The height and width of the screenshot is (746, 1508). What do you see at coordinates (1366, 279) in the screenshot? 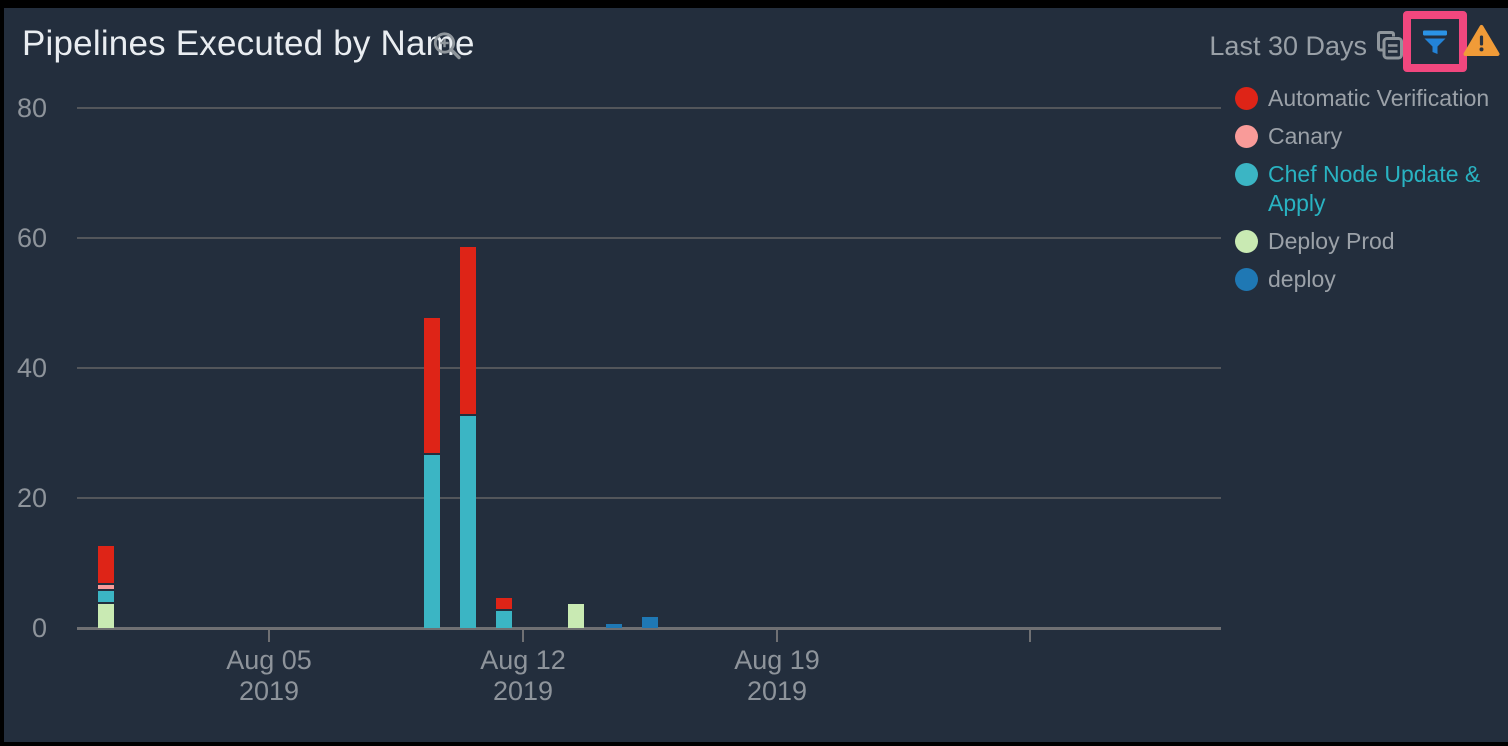
I see `legend-item: deploy` at bounding box center [1366, 279].